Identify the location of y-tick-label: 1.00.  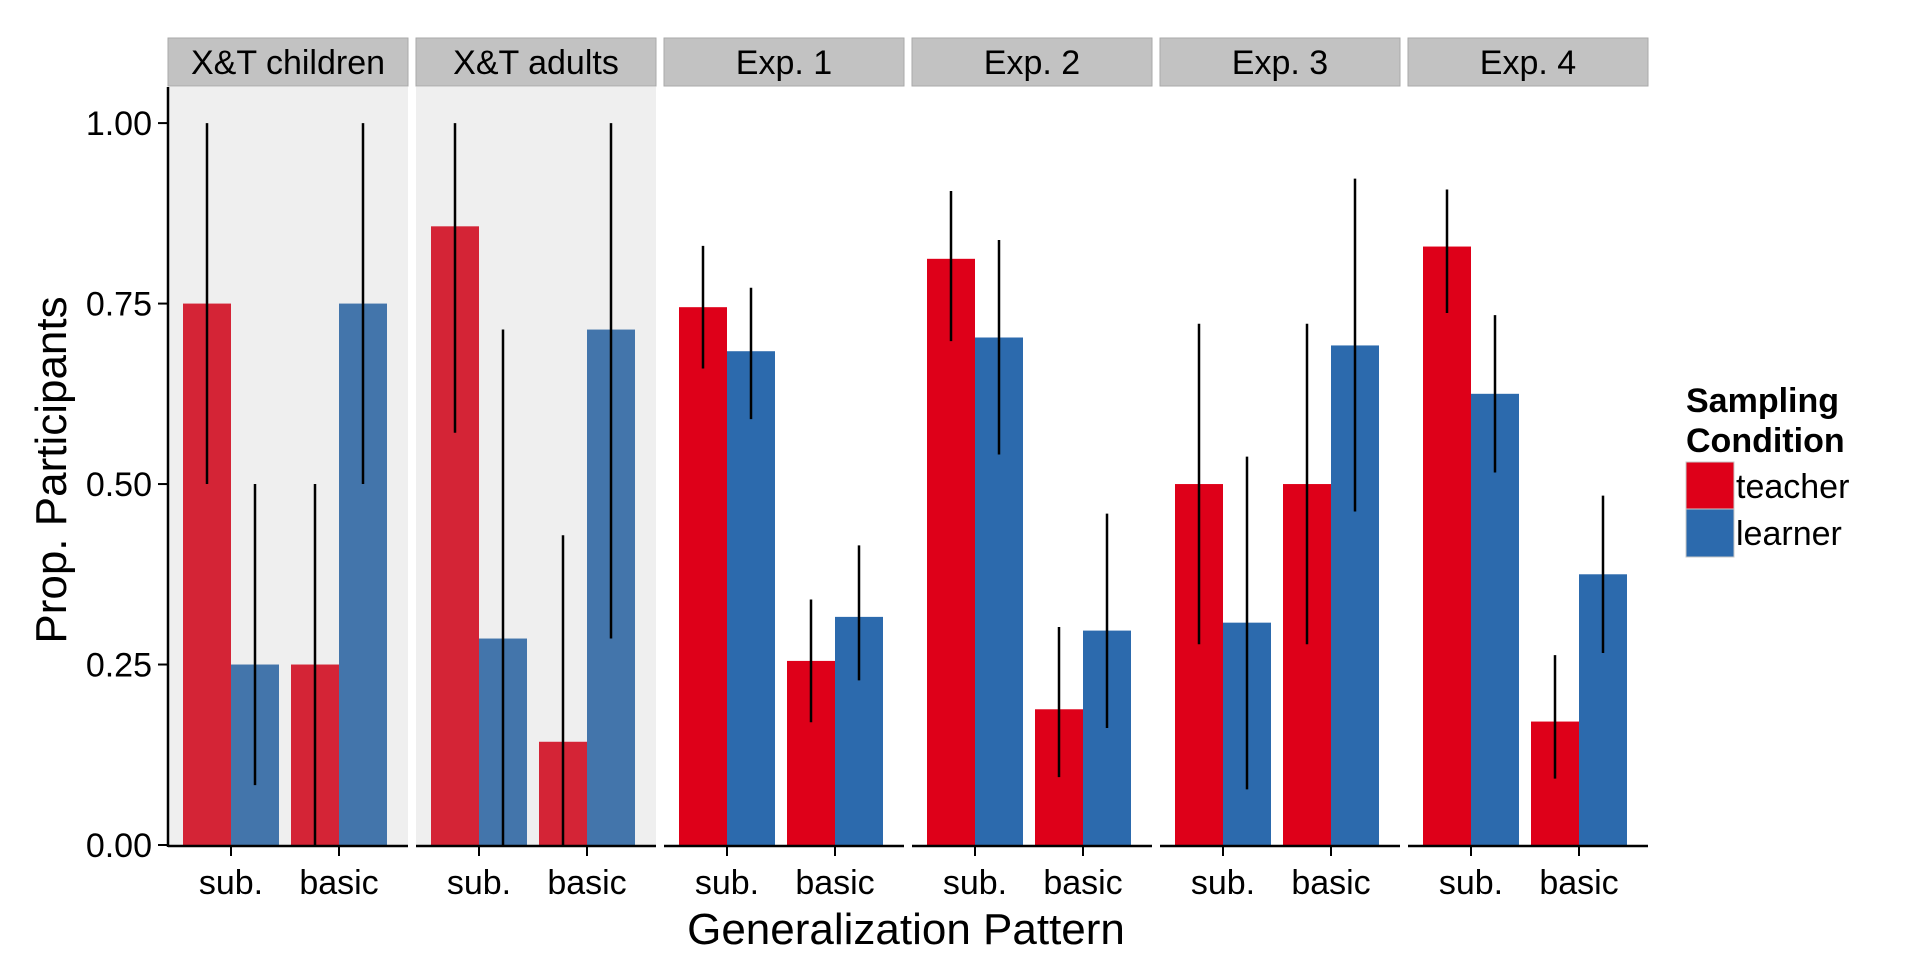
(119, 124).